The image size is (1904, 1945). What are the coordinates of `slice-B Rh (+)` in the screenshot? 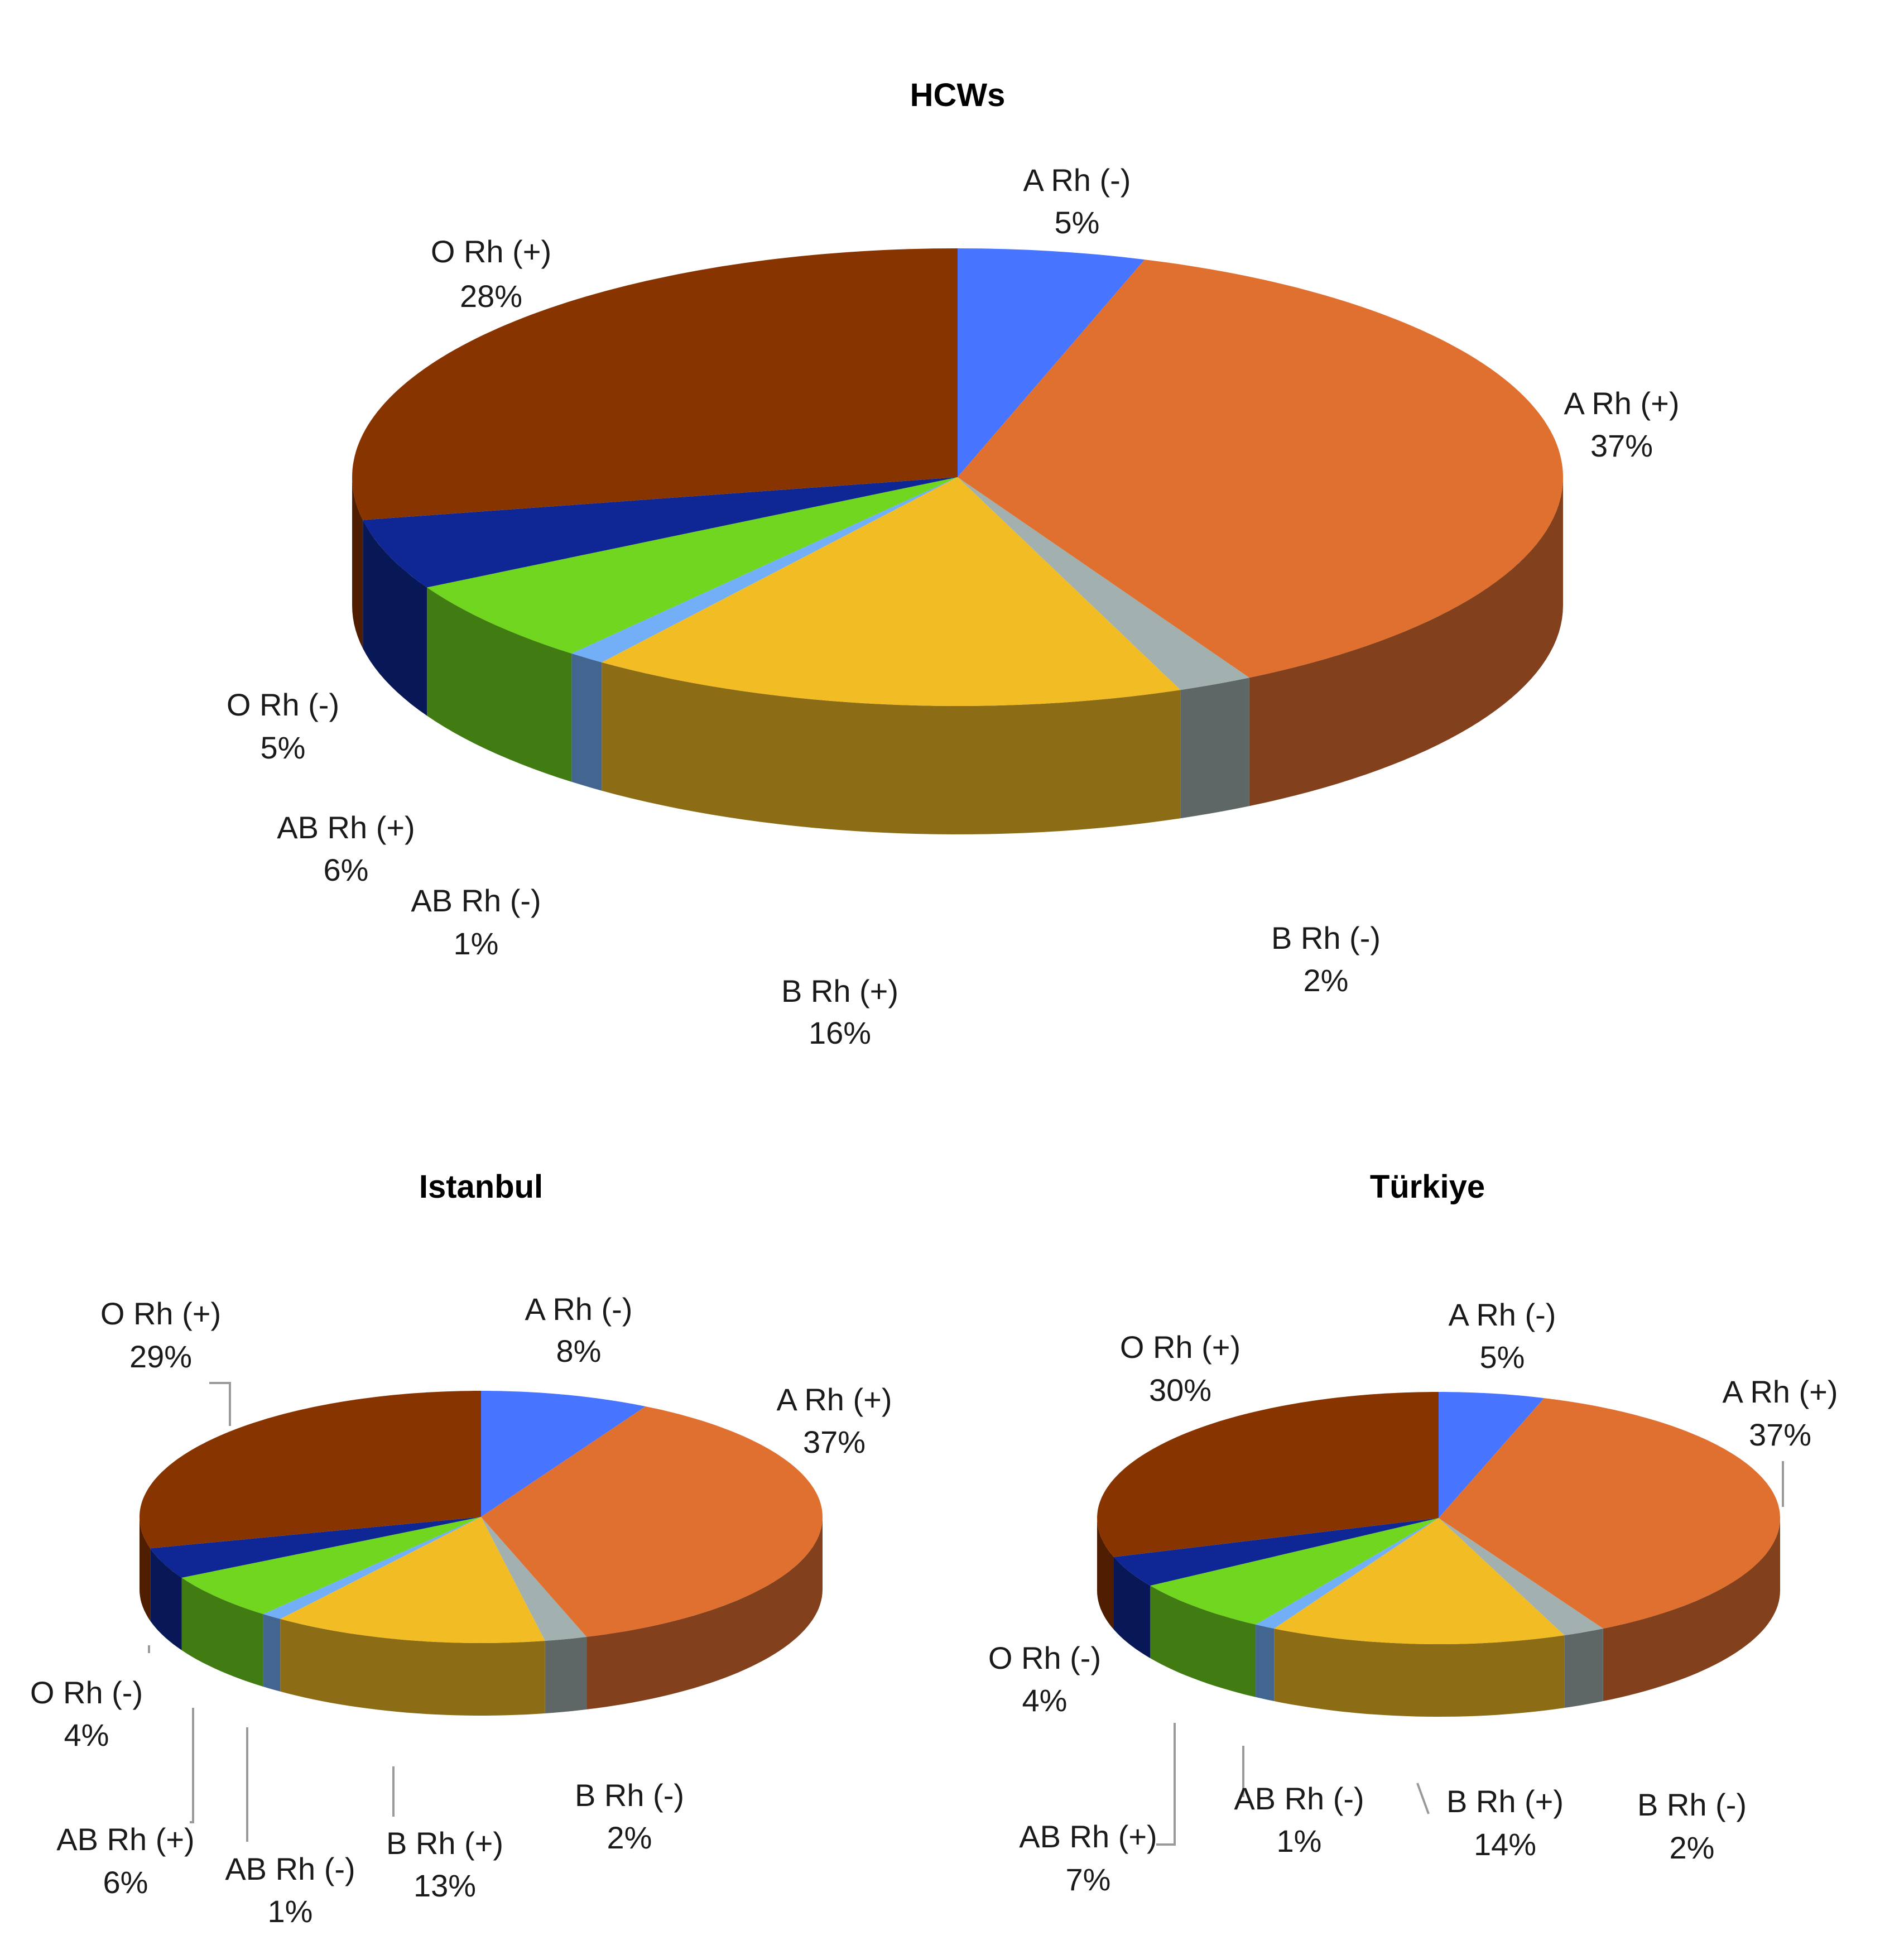 It's located at (1419, 1581).